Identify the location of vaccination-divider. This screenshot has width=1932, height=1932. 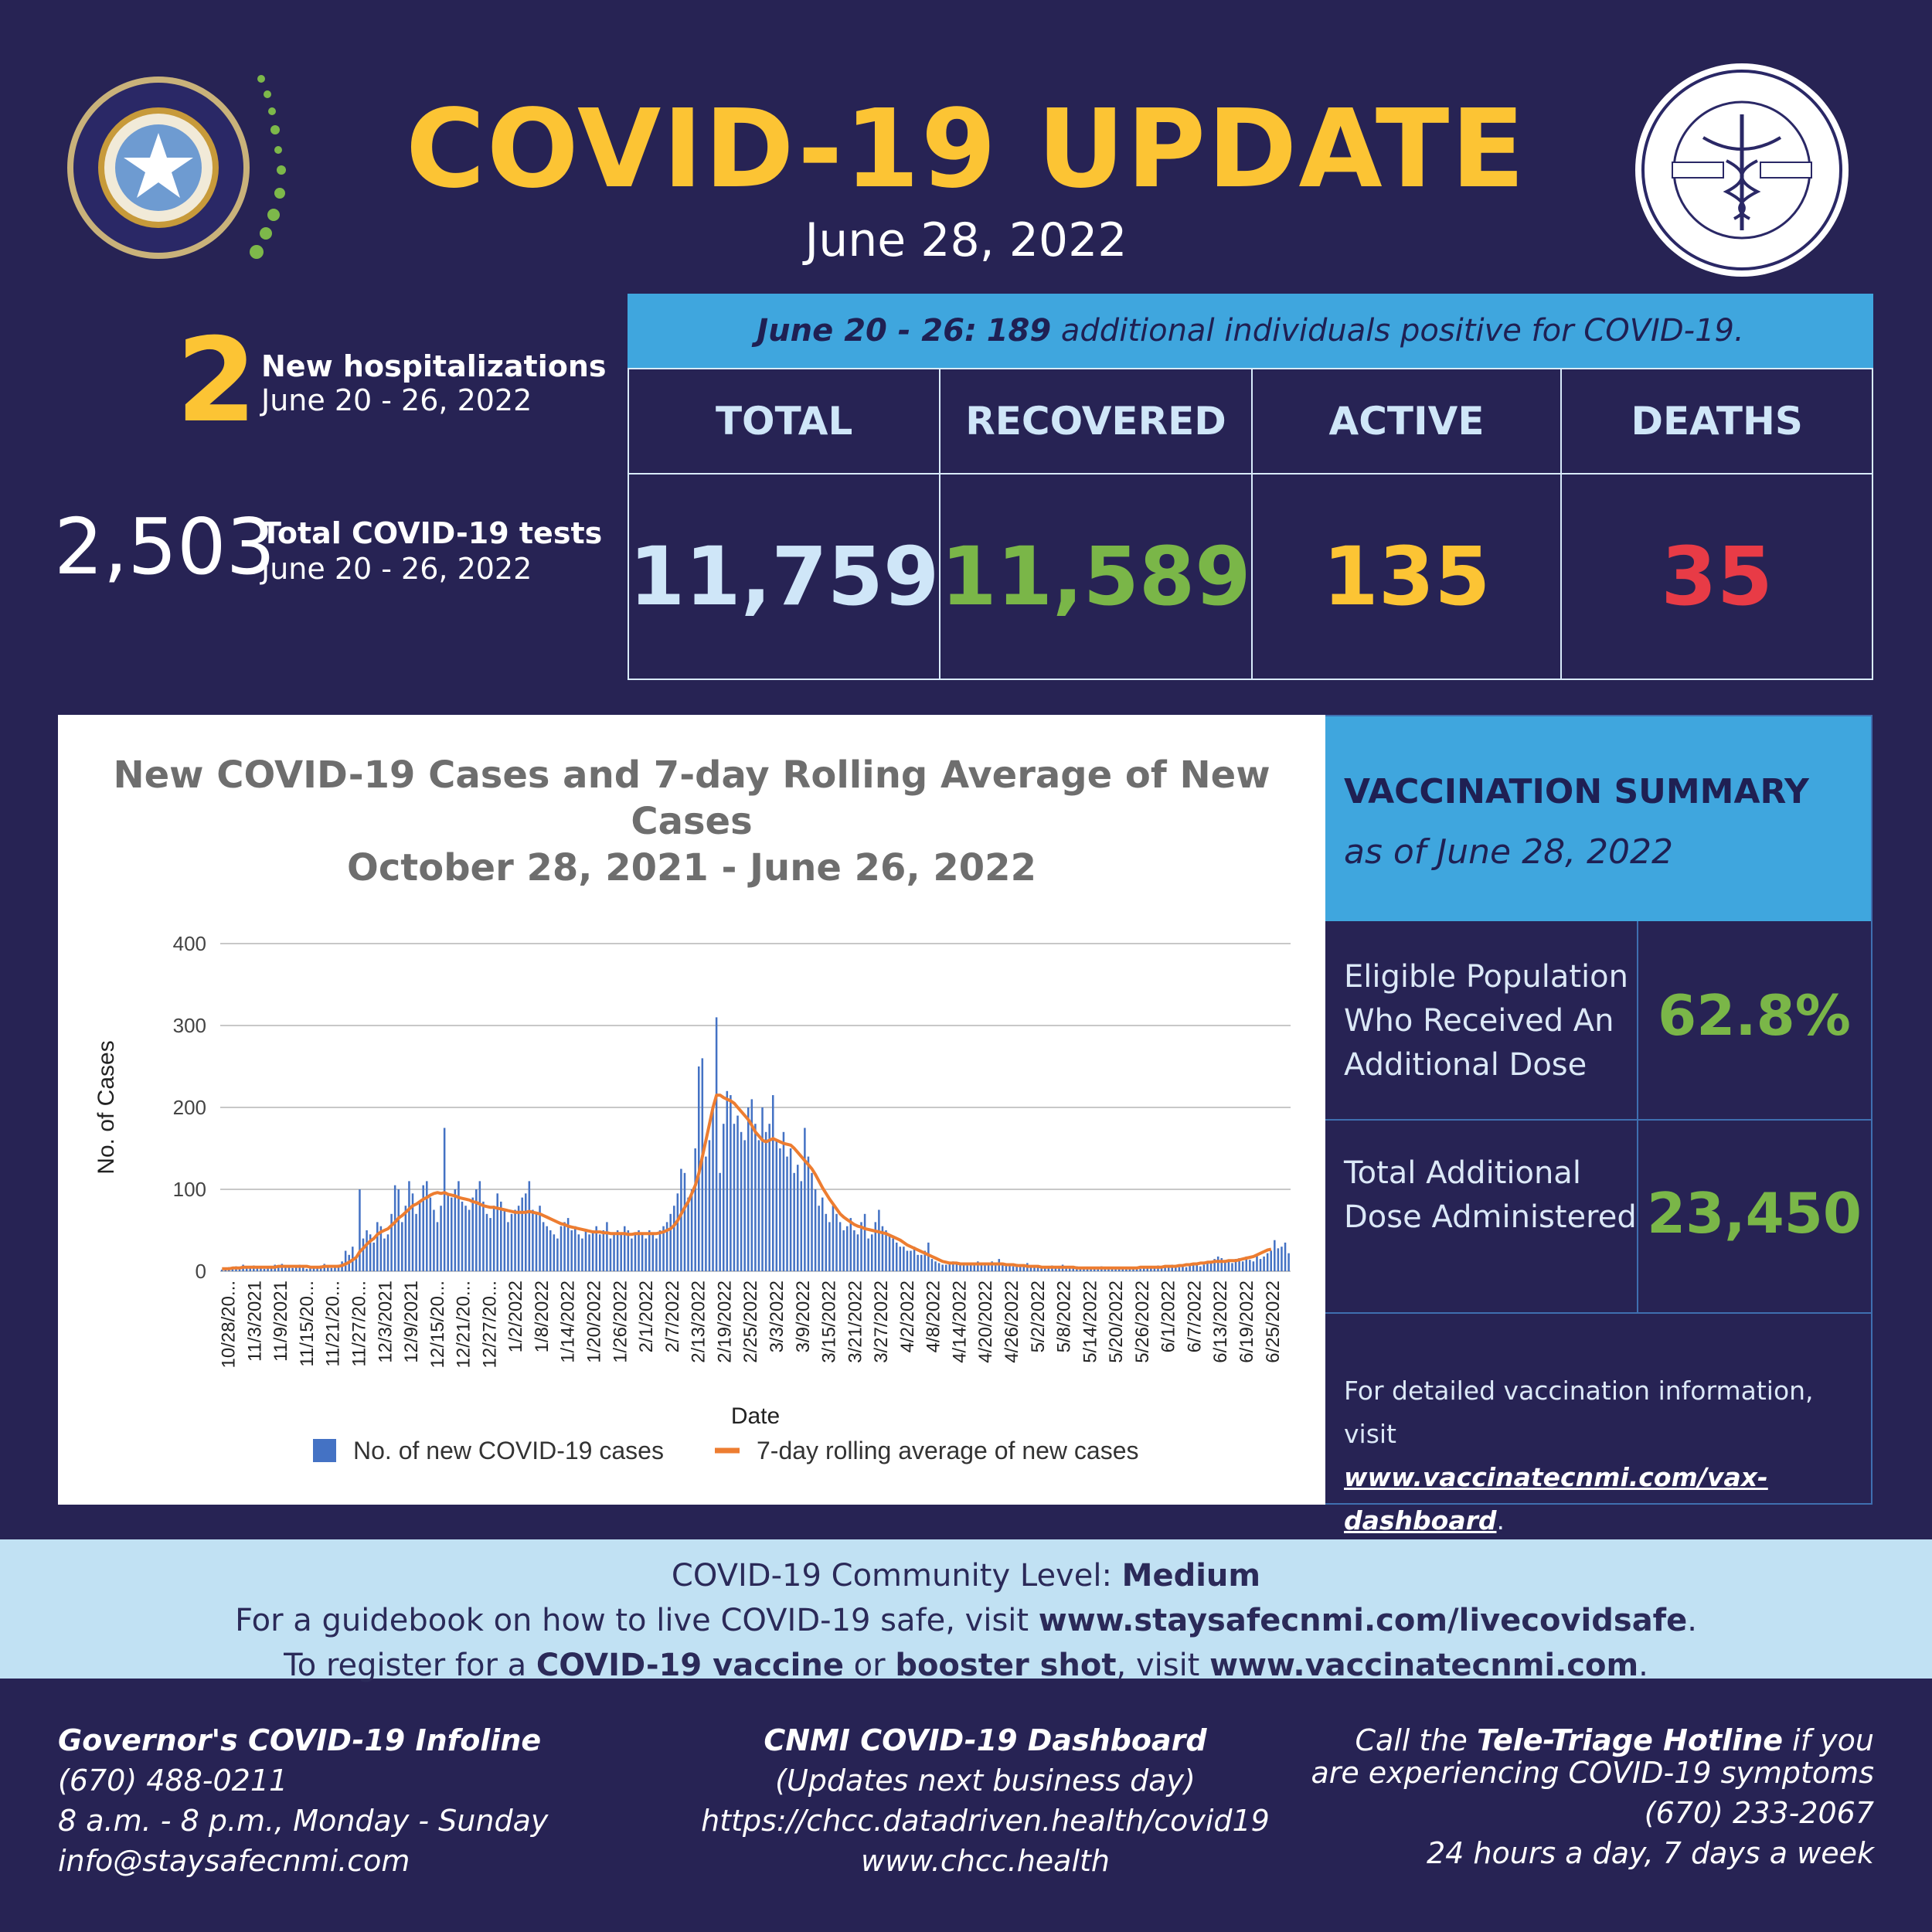
(1638, 1020).